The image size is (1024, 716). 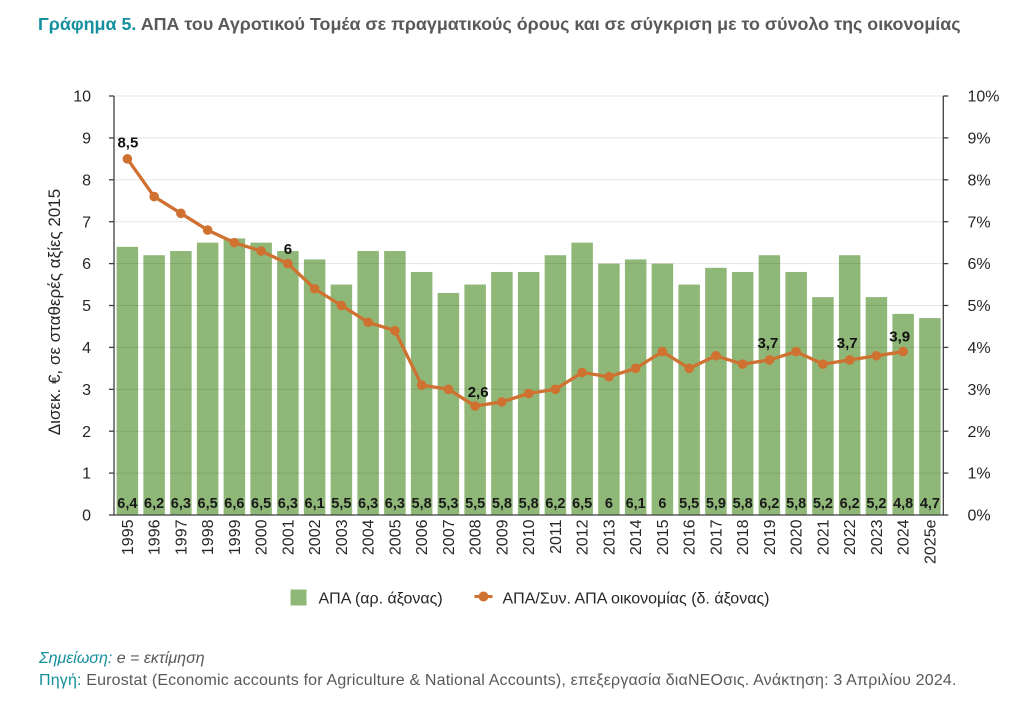 What do you see at coordinates (716, 504) in the screenshot?
I see `svg-text: 5,9` at bounding box center [716, 504].